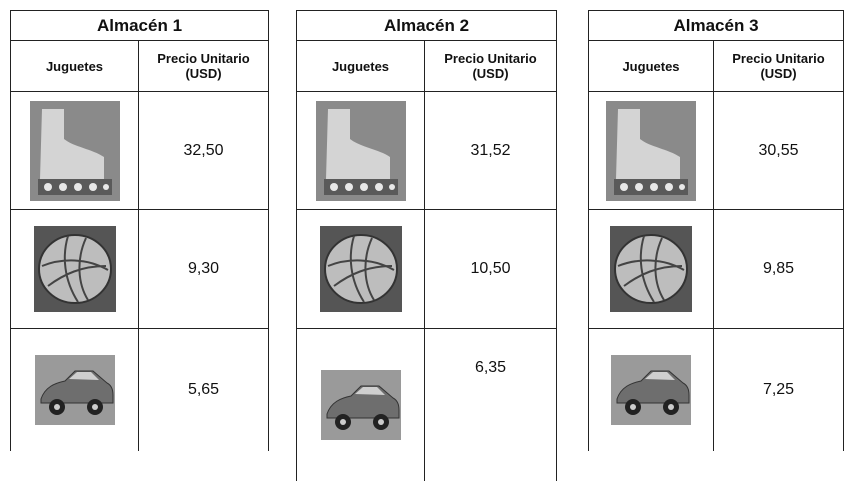 This screenshot has height=481, width=846. I want to click on toy-row: 6,35, so click(427, 405).